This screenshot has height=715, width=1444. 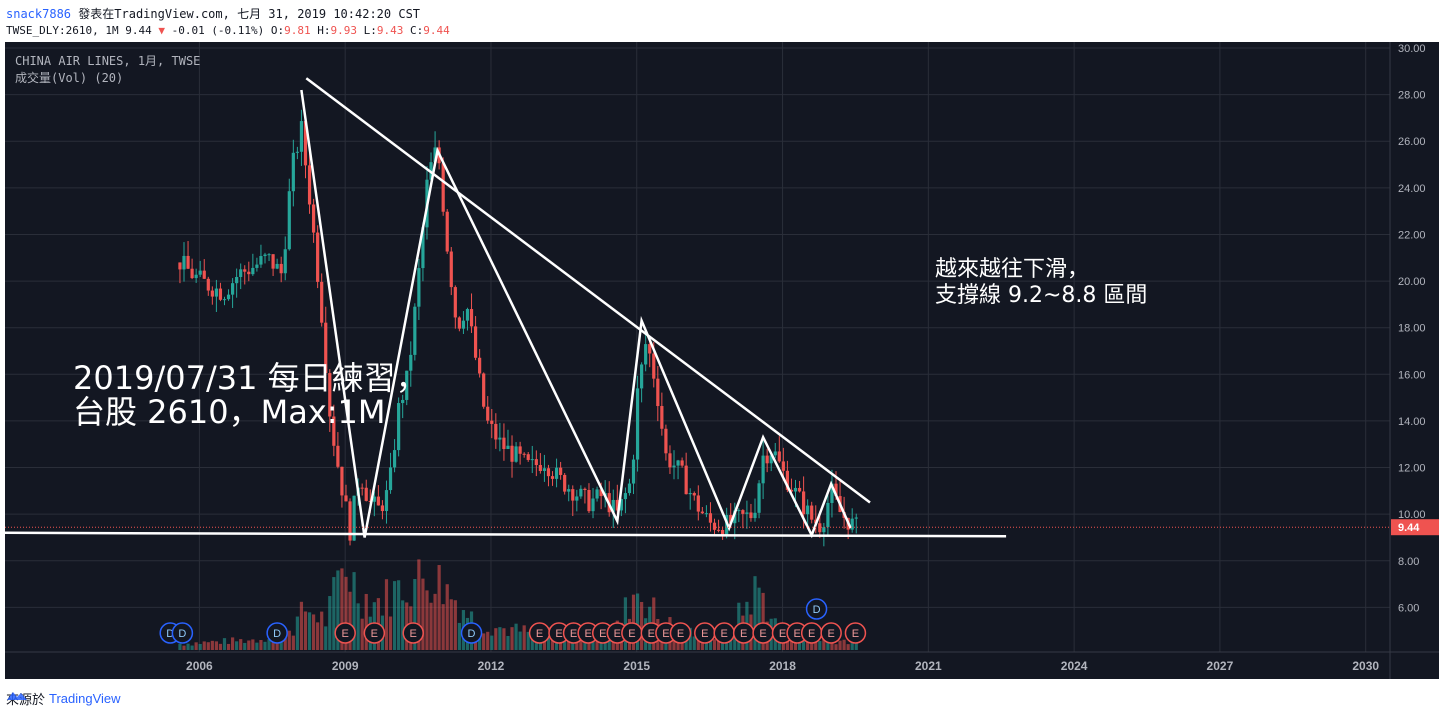 What do you see at coordinates (39, 14) in the screenshot?
I see `author-link: snack7886` at bounding box center [39, 14].